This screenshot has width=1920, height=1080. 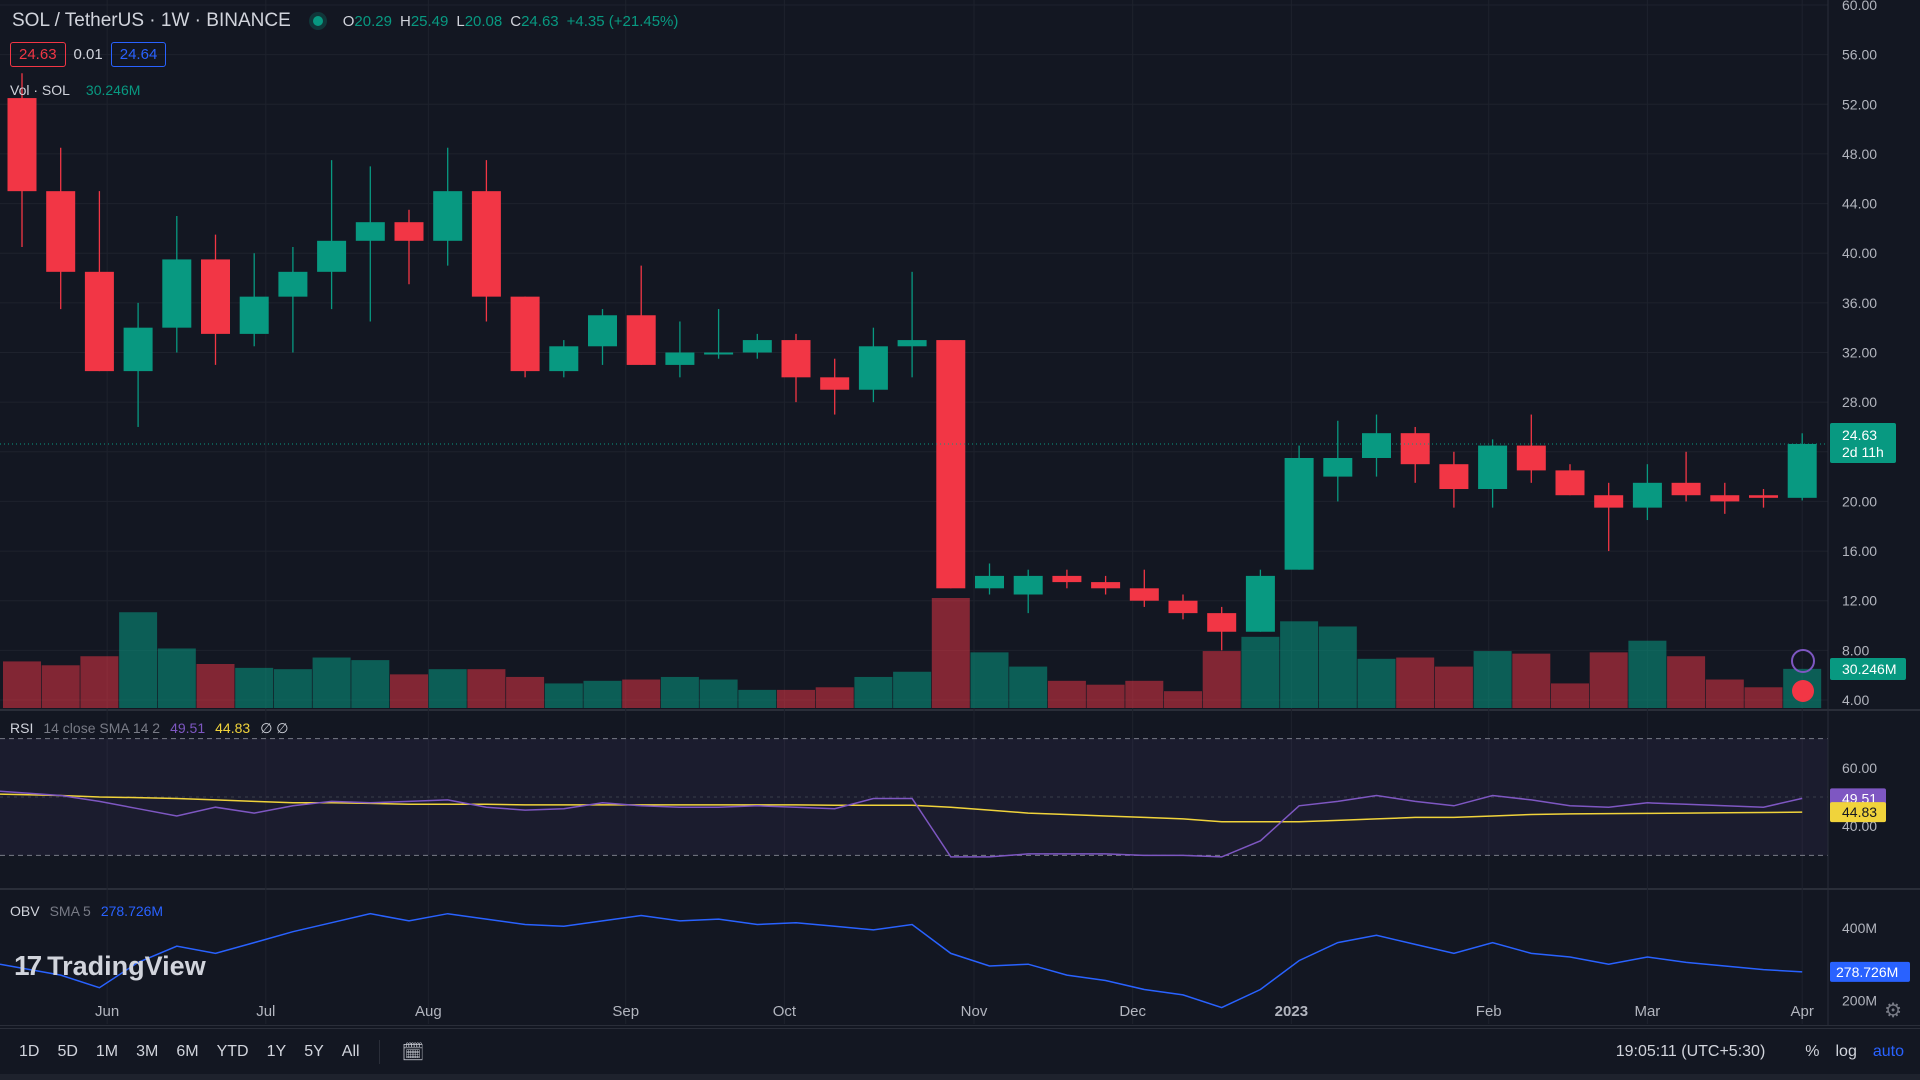 What do you see at coordinates (1859, 55) in the screenshot?
I see `price-tick-label: 56.00` at bounding box center [1859, 55].